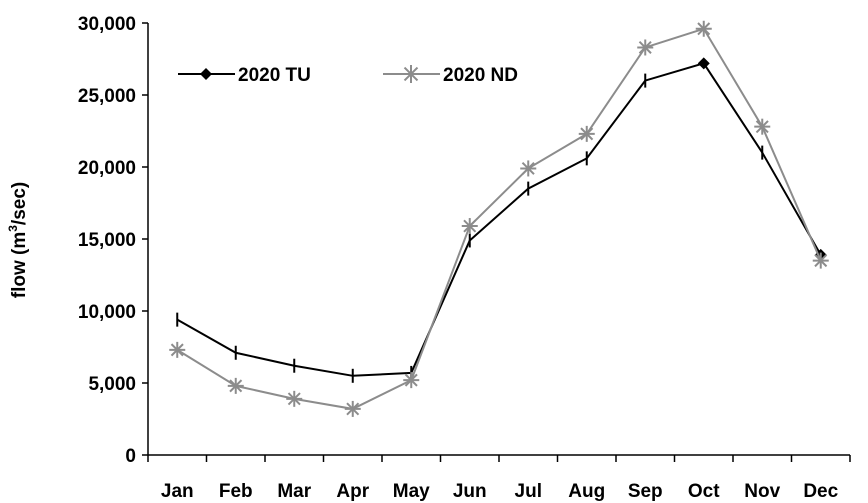  I want to click on x-tick-label: Oct, so click(704, 491).